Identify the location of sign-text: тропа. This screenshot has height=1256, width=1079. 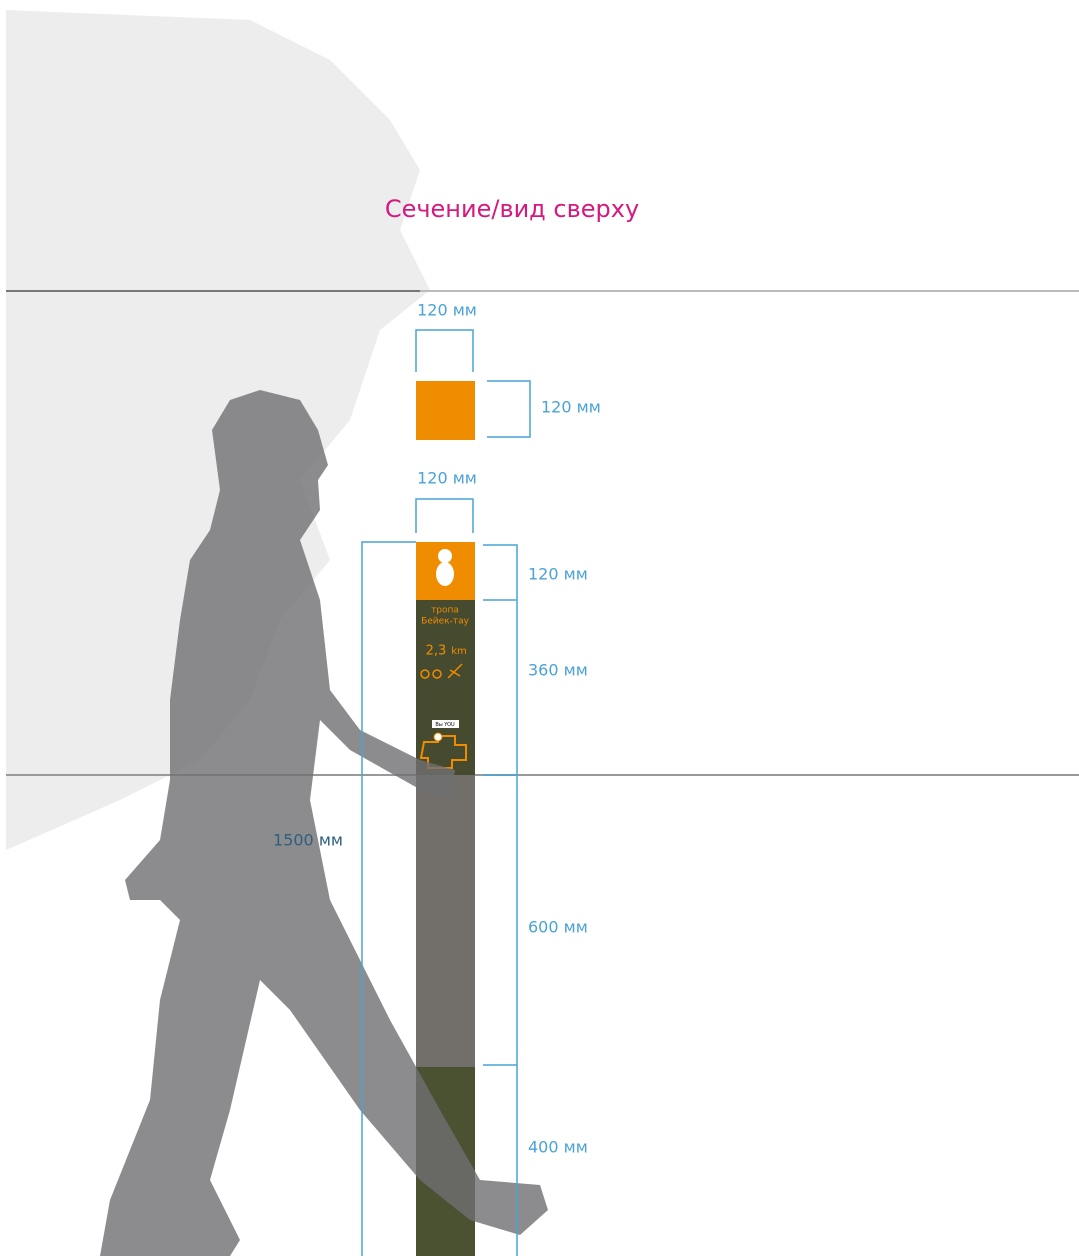
(445, 611).